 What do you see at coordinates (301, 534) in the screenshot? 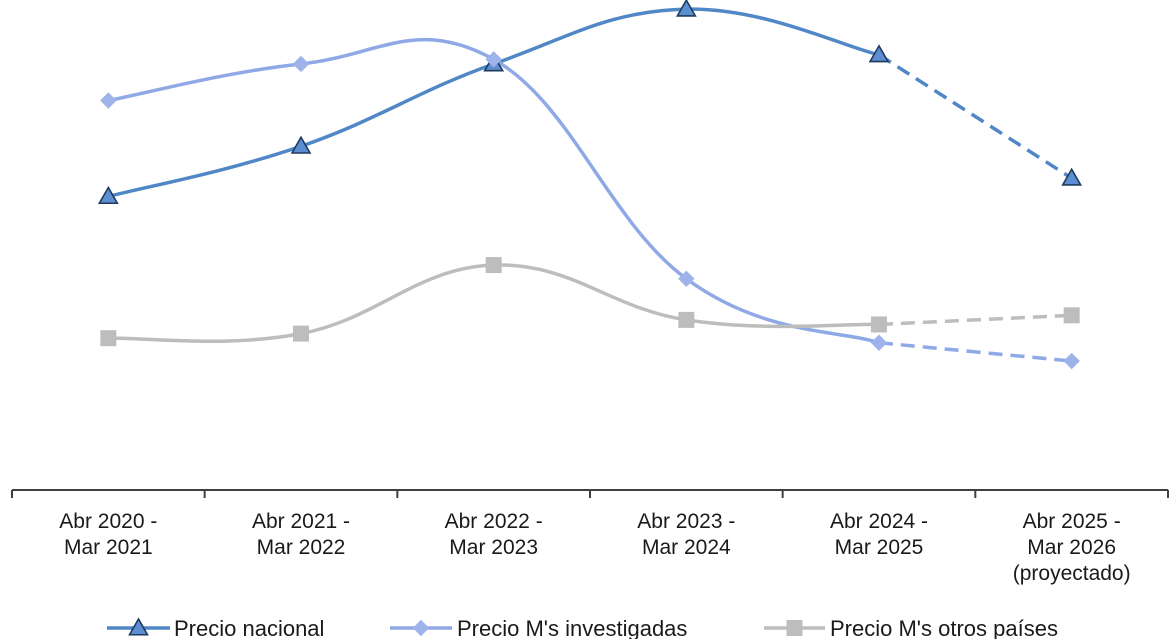
I see `x-tick-label: Abr 2021 - Mar 2022` at bounding box center [301, 534].